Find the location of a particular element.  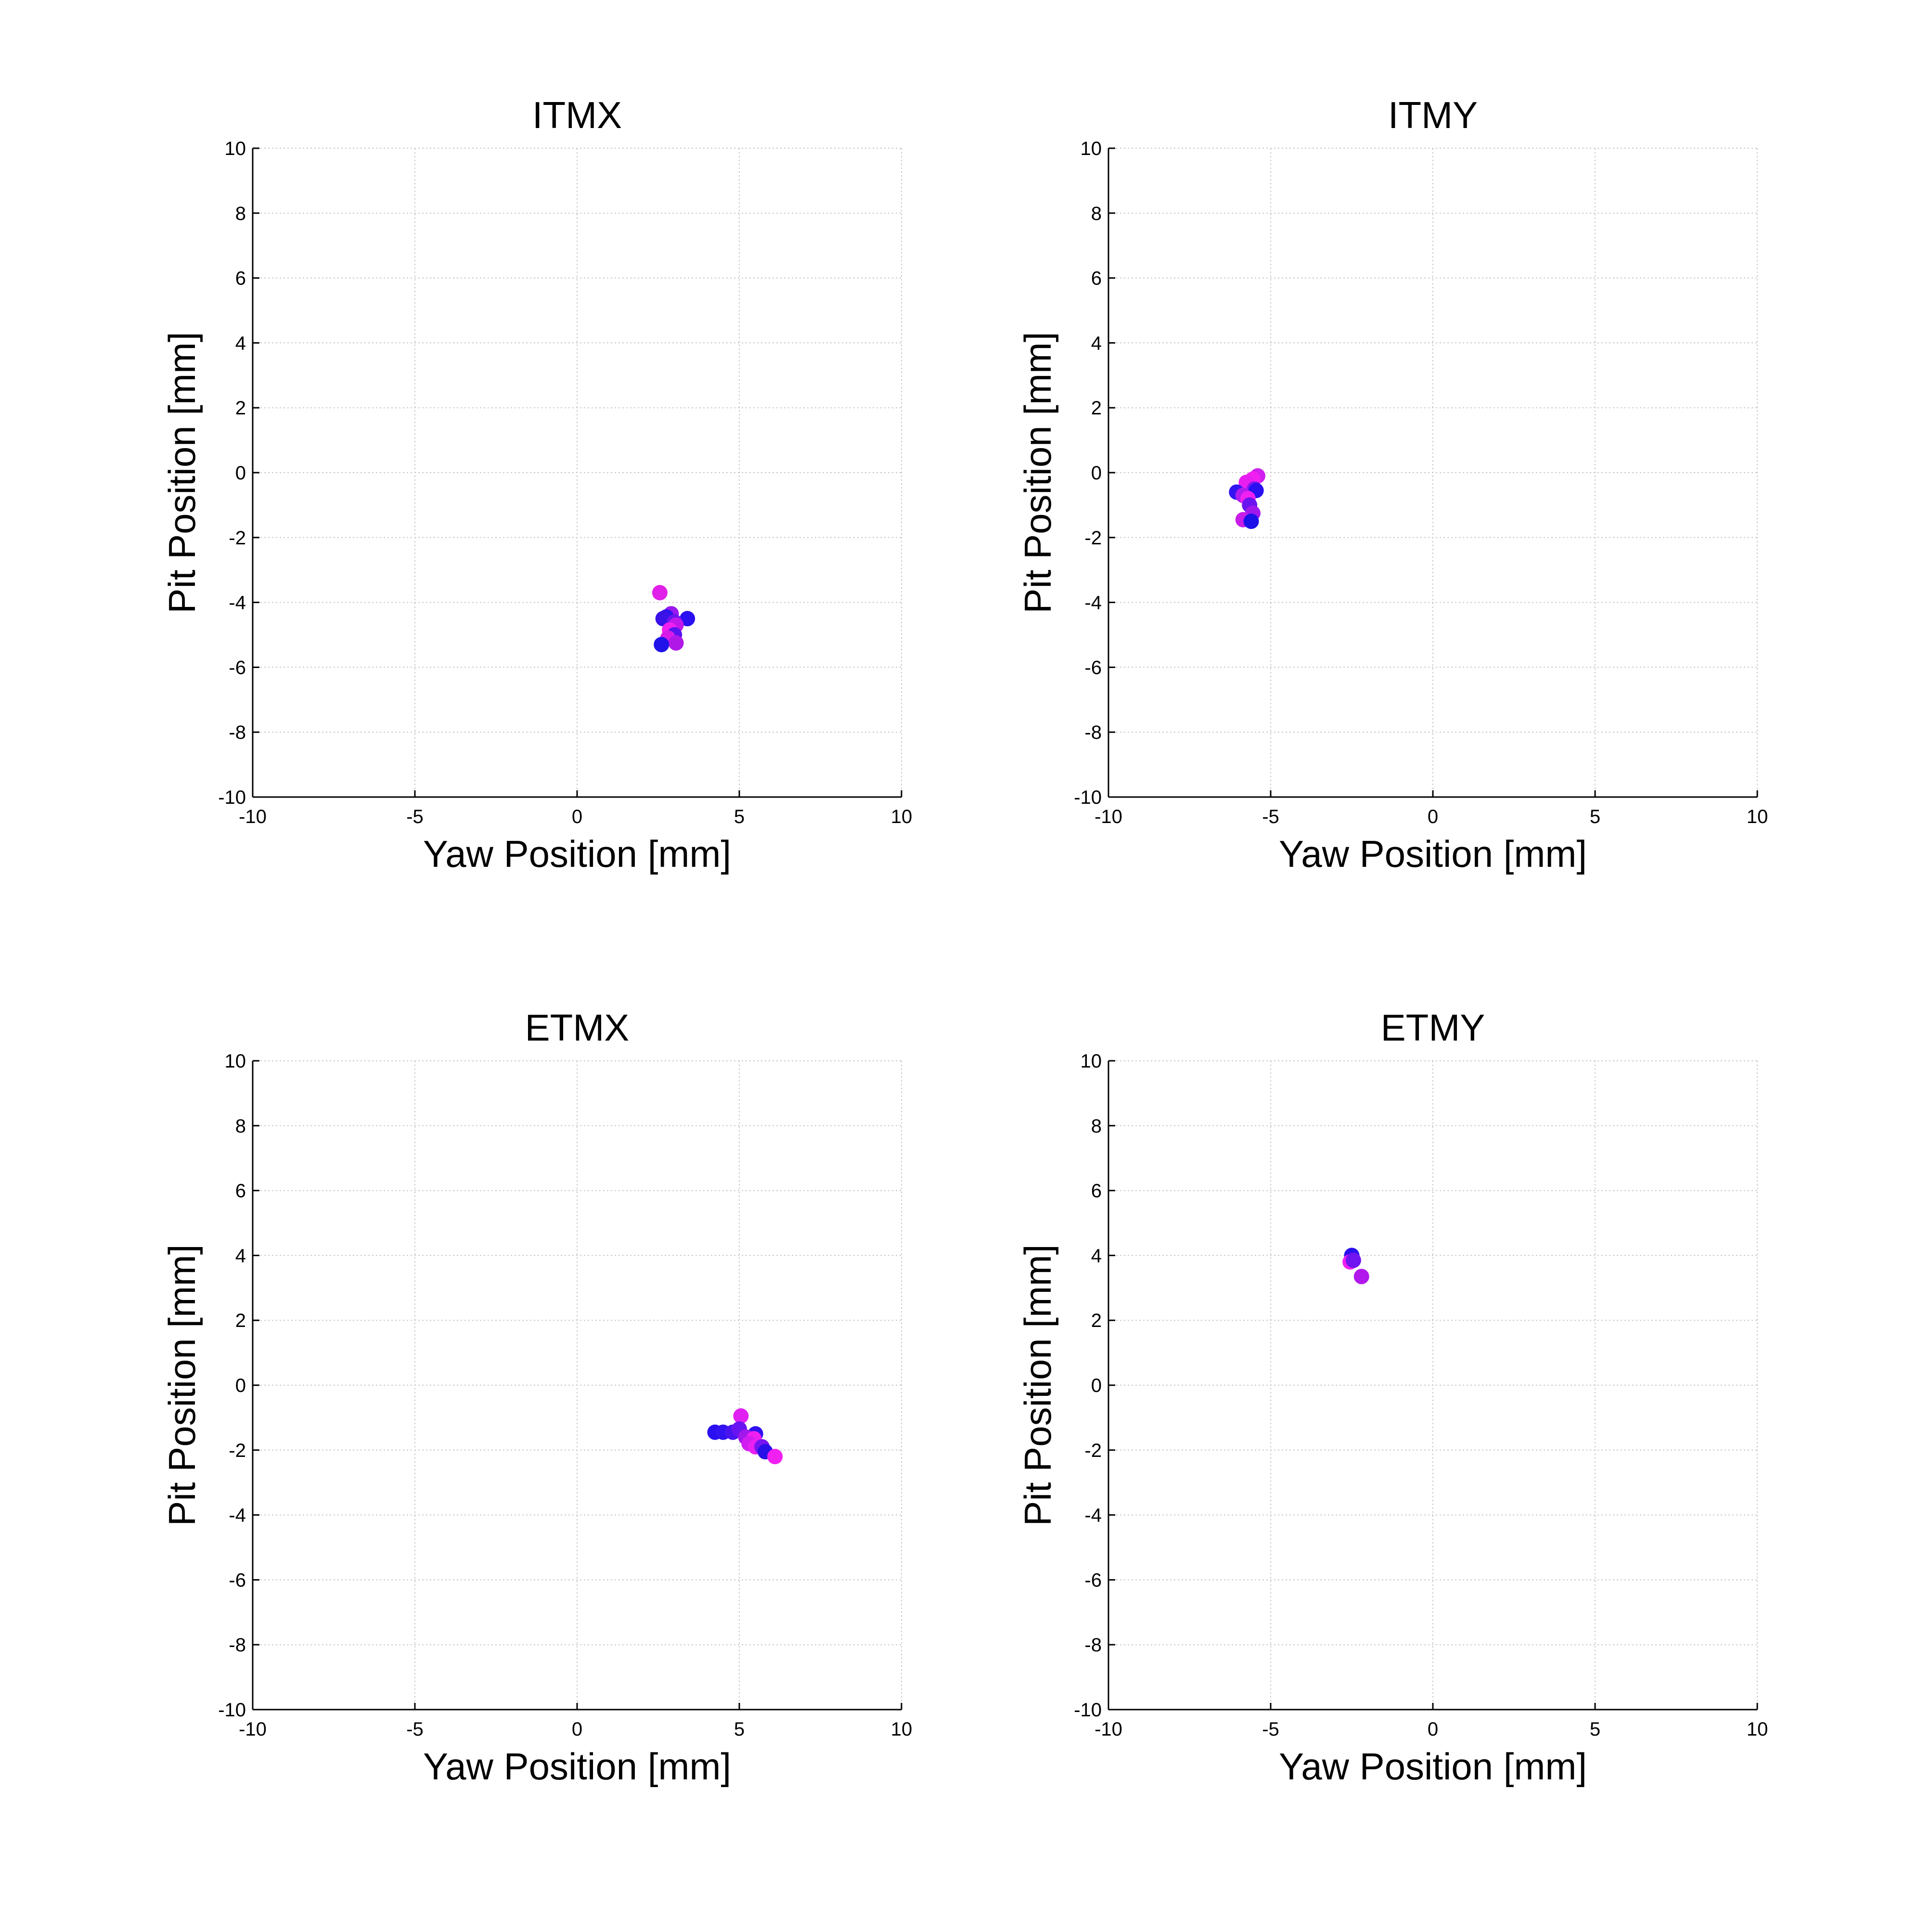

chart-title: ITMY is located at coordinates (1433, 115).